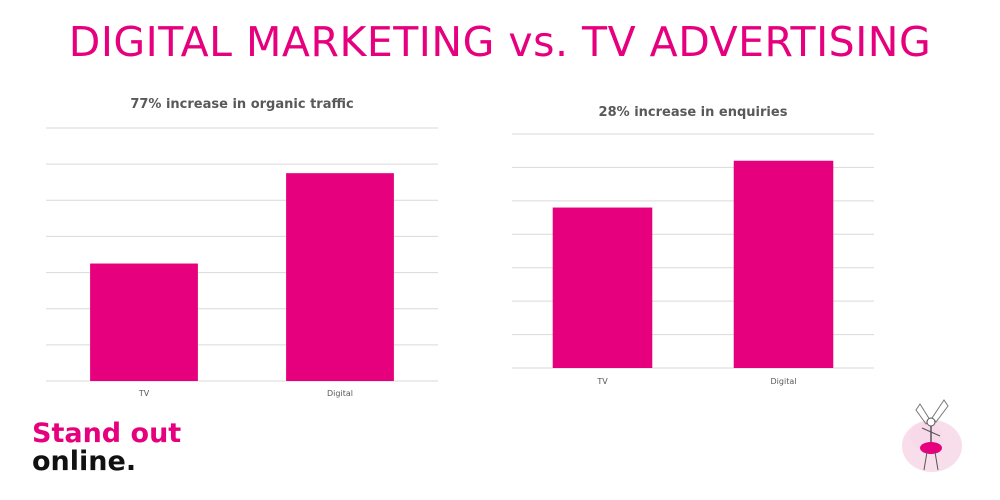 The width and height of the screenshot is (1000, 500). I want to click on chart-title: 28% increase in enquiries, so click(693, 112).